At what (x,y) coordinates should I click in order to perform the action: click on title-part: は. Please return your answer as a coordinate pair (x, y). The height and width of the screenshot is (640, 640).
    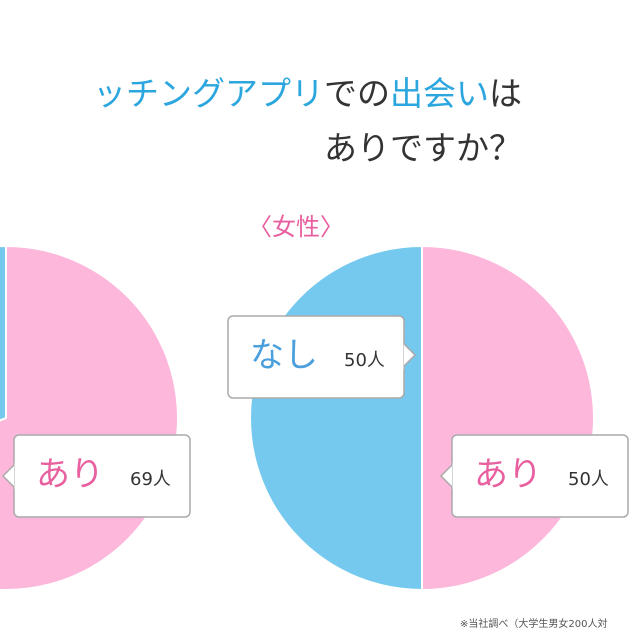
    Looking at the image, I should click on (505, 93).